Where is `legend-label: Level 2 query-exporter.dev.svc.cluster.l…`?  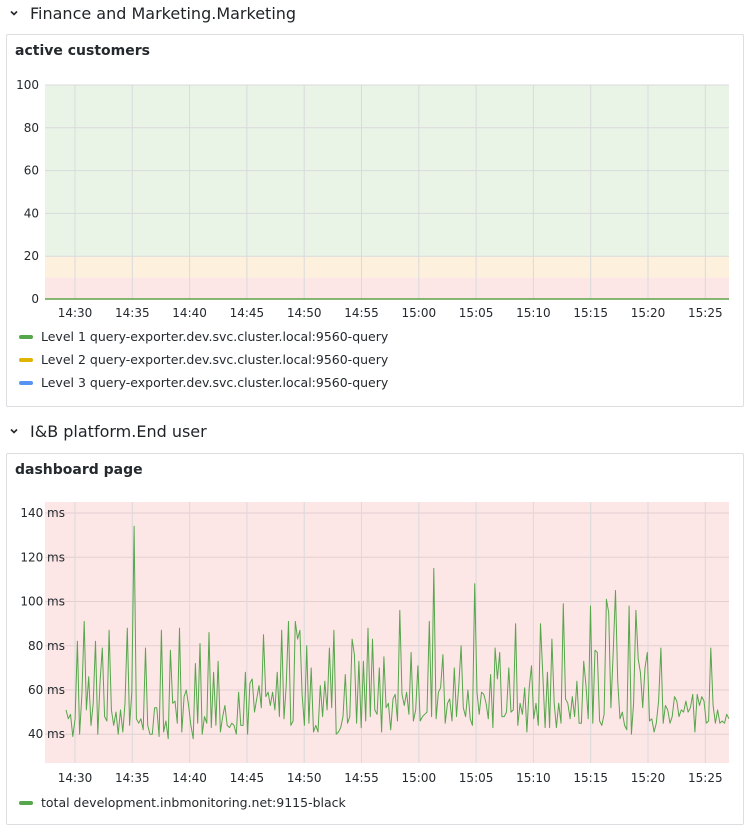 legend-label: Level 2 query-exporter.dev.svc.cluster.l… is located at coordinates (215, 359).